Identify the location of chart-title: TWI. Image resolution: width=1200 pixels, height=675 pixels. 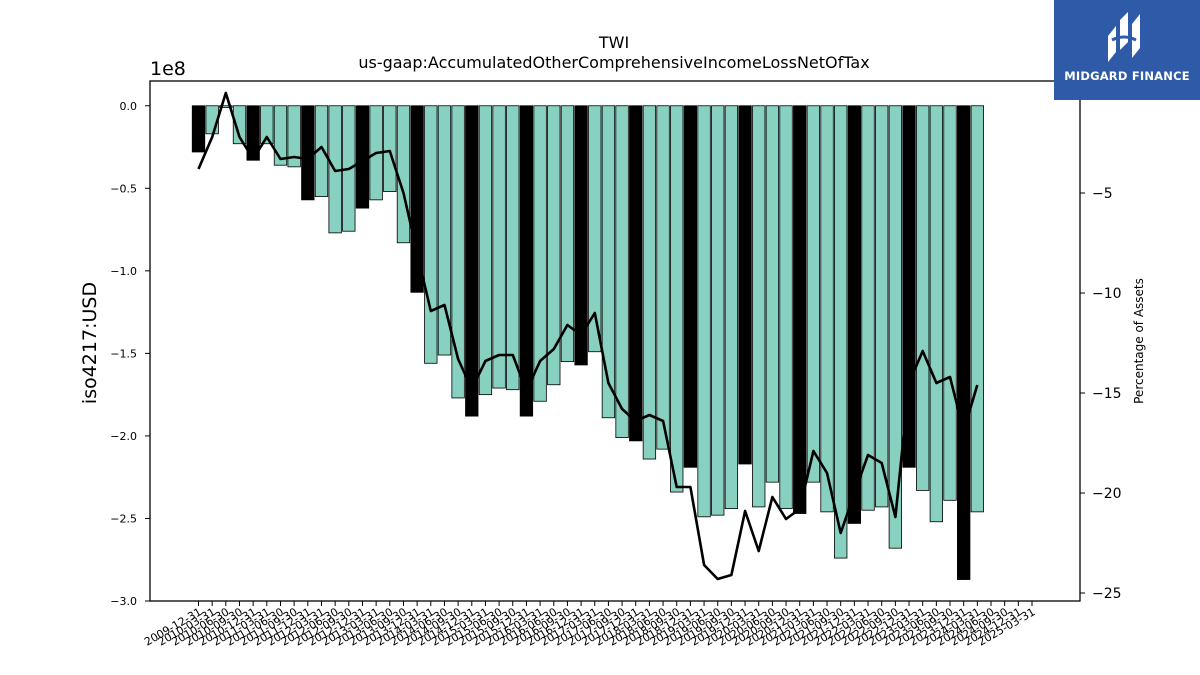
(613, 42).